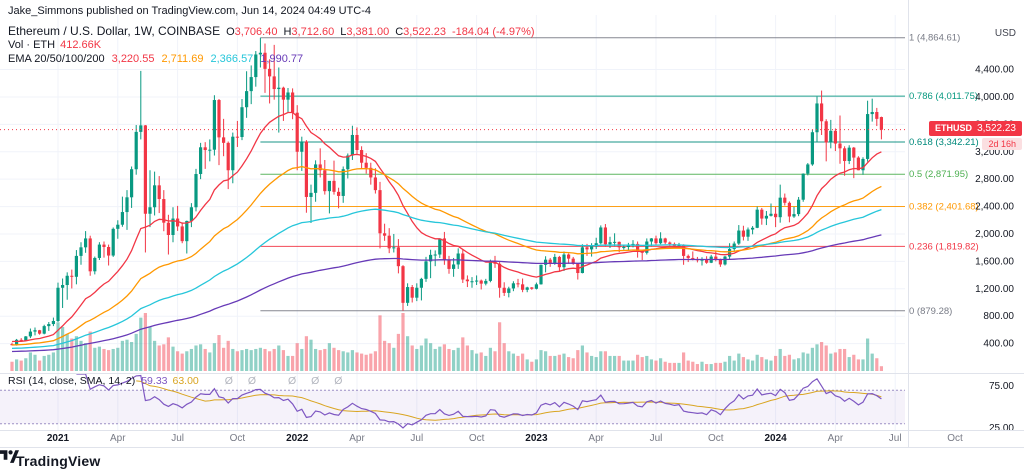 This screenshot has height=473, width=1024. Describe the element at coordinates (996, 128) in the screenshot. I see `badge-price: 3,522.23` at that location.